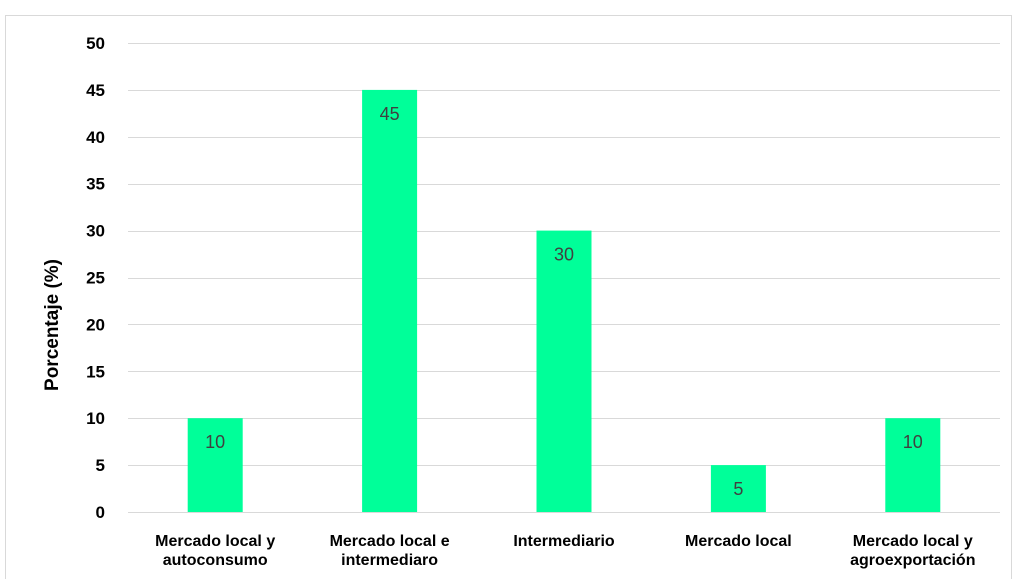  I want to click on data-label: 30, so click(564, 255).